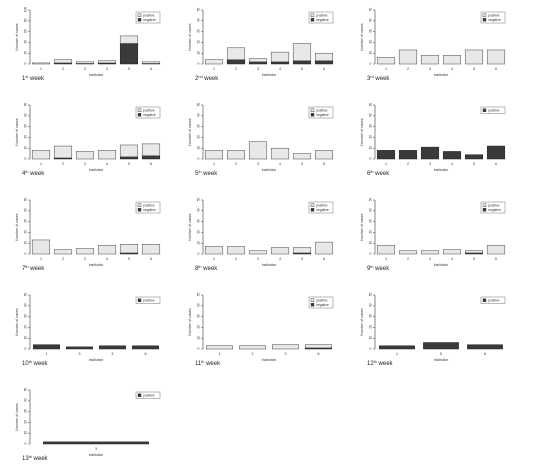 Image resolution: width=535 pixels, height=468 pixels. What do you see at coordinates (26, 10) in the screenshot?
I see `y-tick-label: 100` at bounding box center [26, 10].